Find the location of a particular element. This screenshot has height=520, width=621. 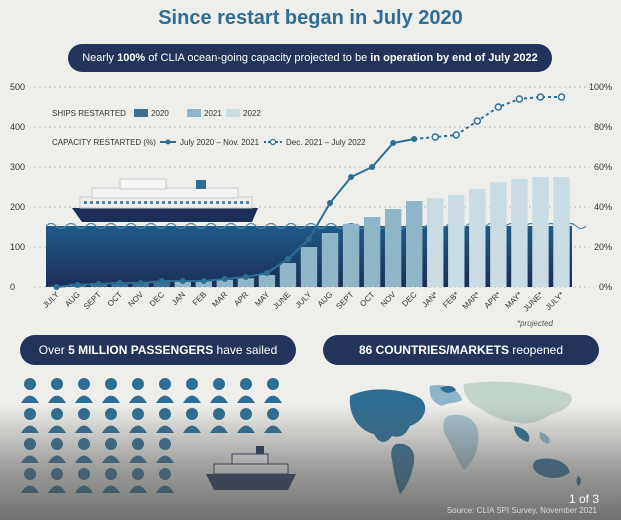

y-tick-label-left: 500 is located at coordinates (17, 87).